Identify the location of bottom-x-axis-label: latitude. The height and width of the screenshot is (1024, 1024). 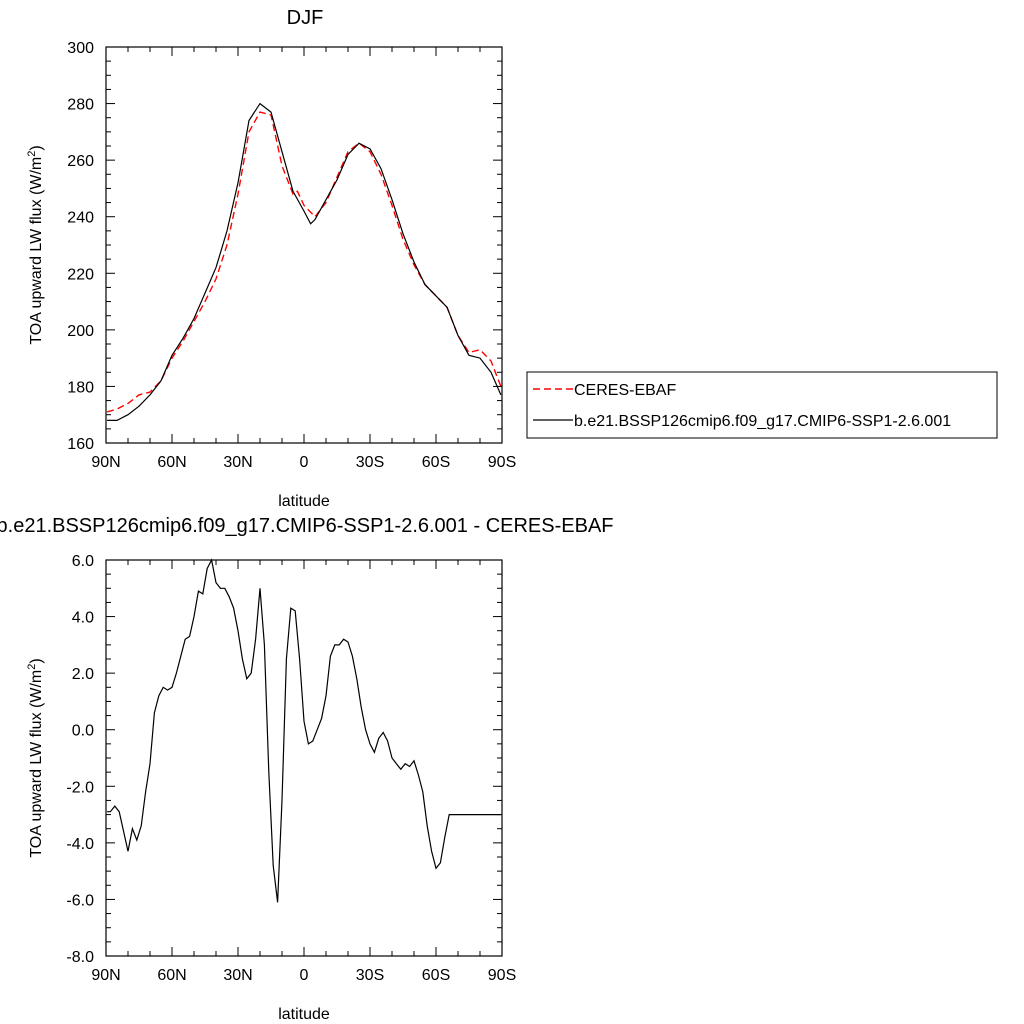
(304, 1014).